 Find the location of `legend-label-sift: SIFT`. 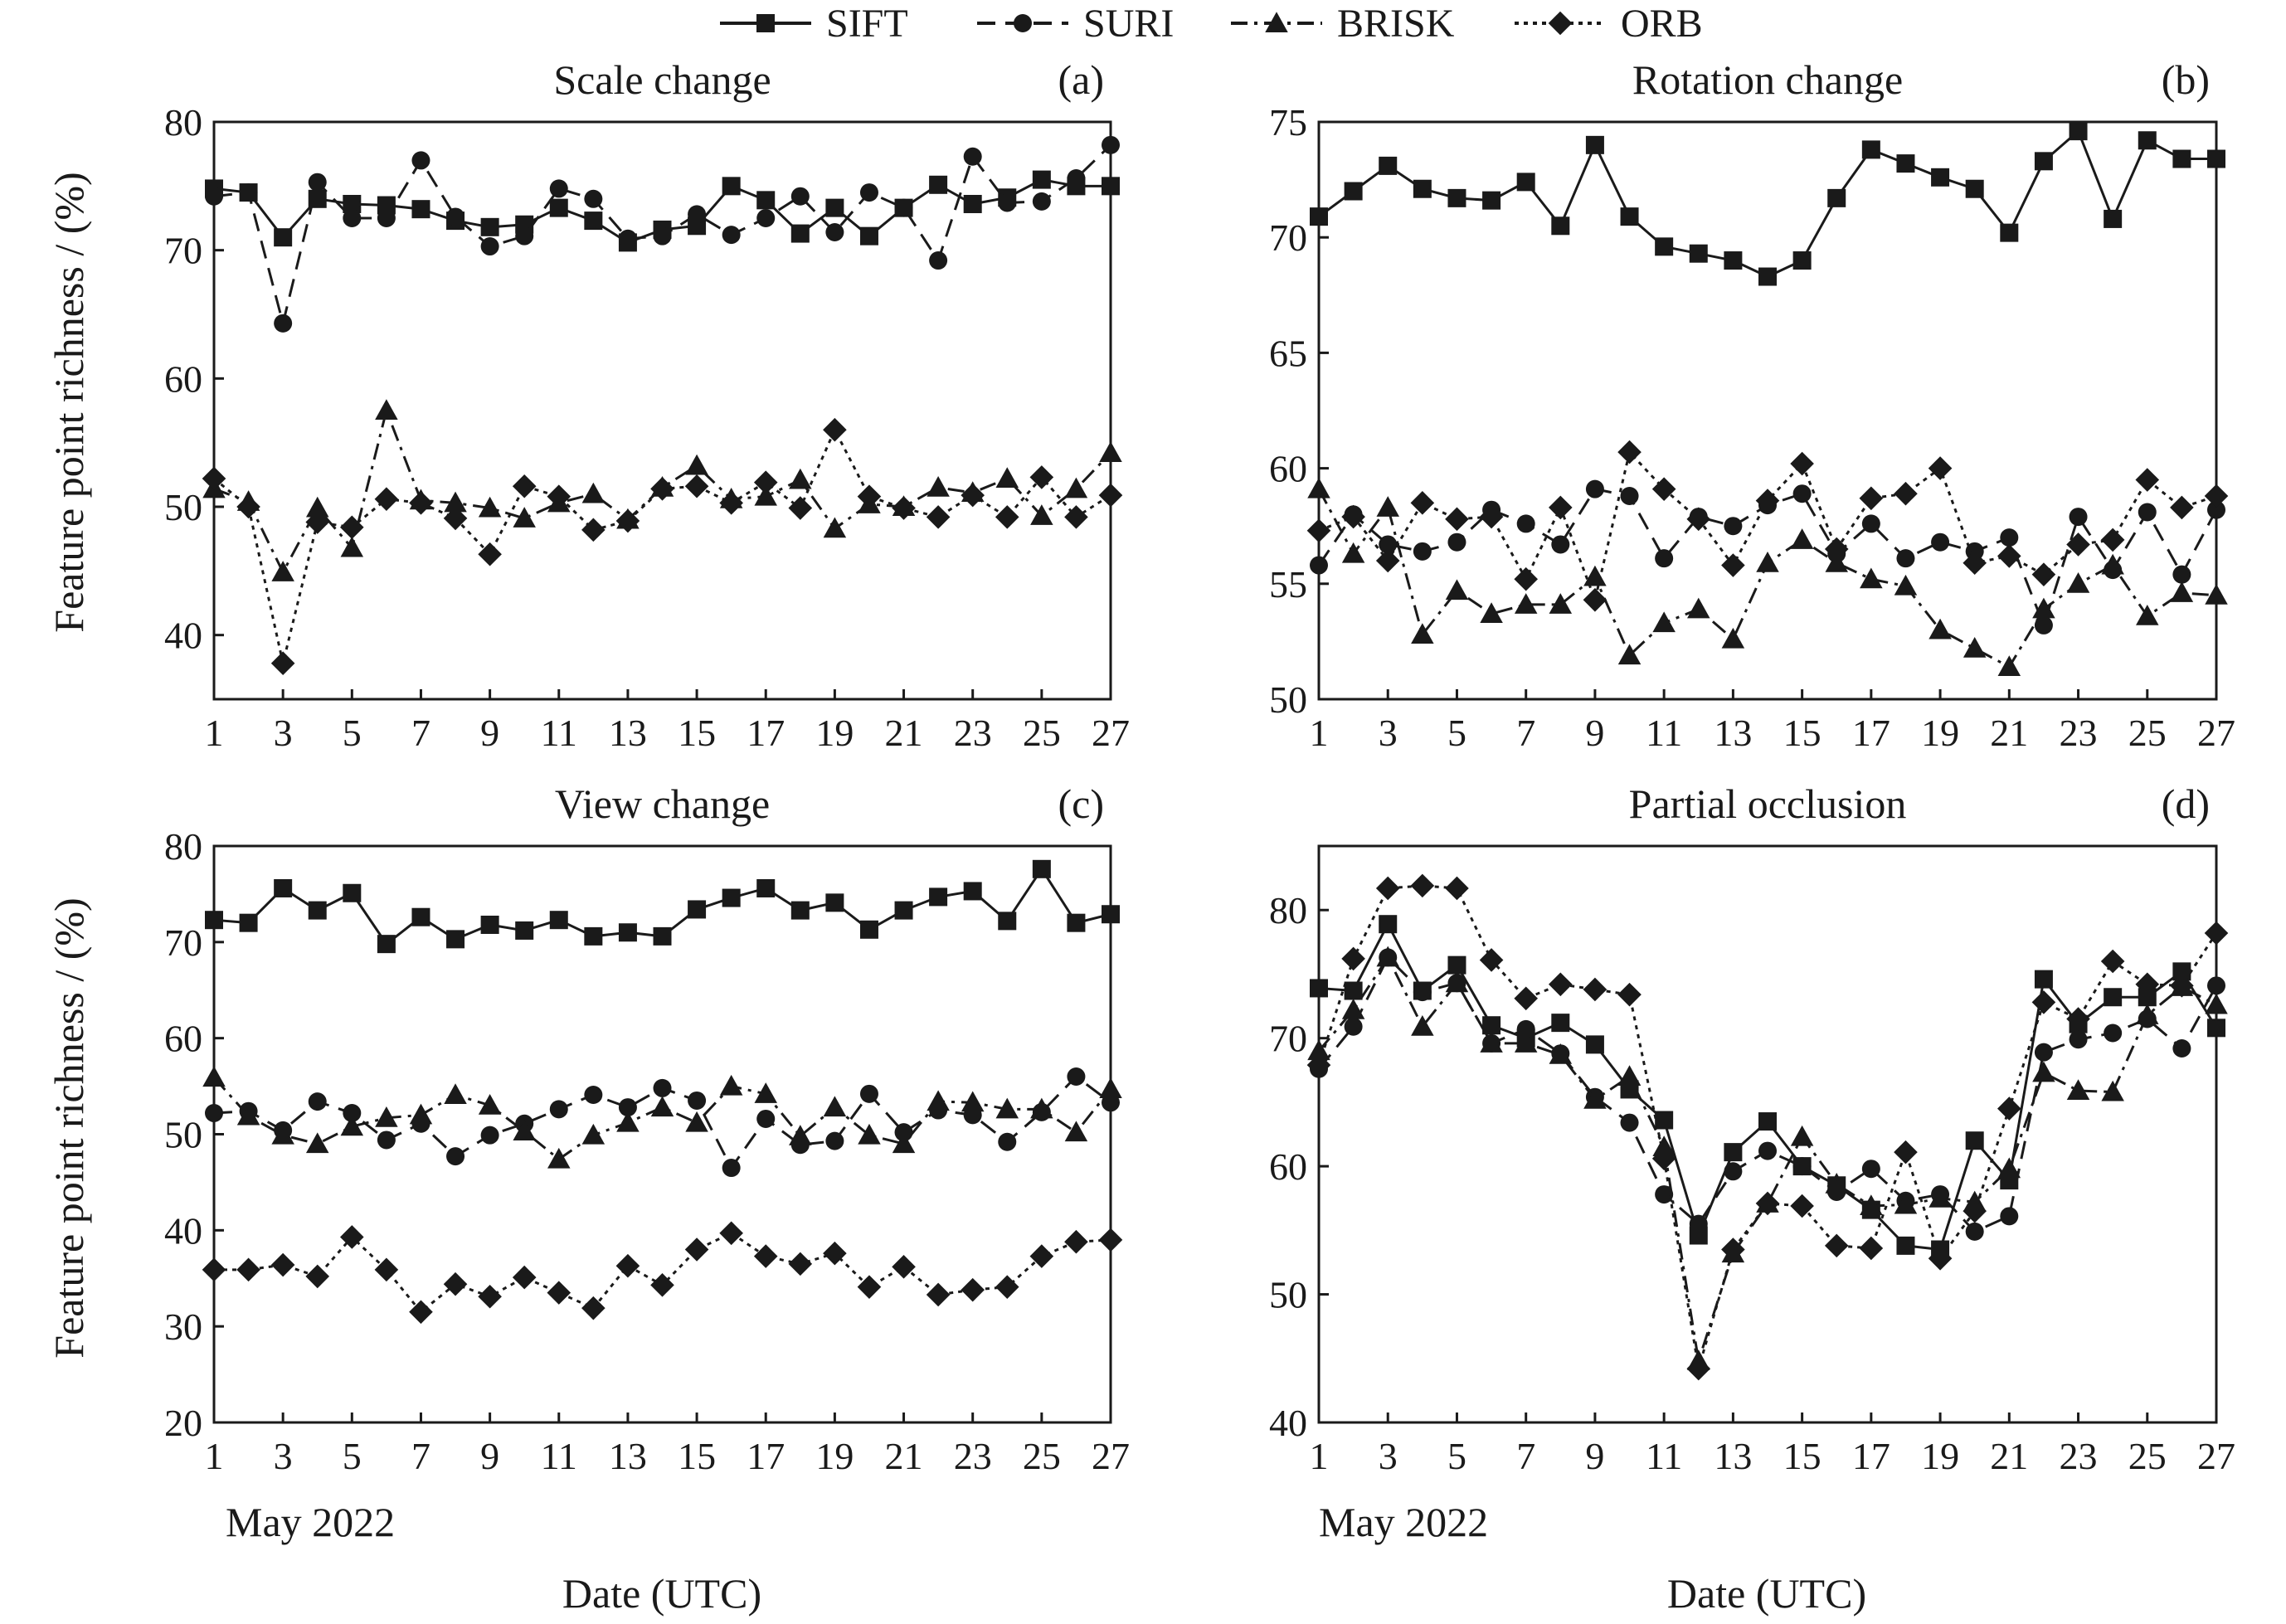

legend-label-sift: SIFT is located at coordinates (867, 24).